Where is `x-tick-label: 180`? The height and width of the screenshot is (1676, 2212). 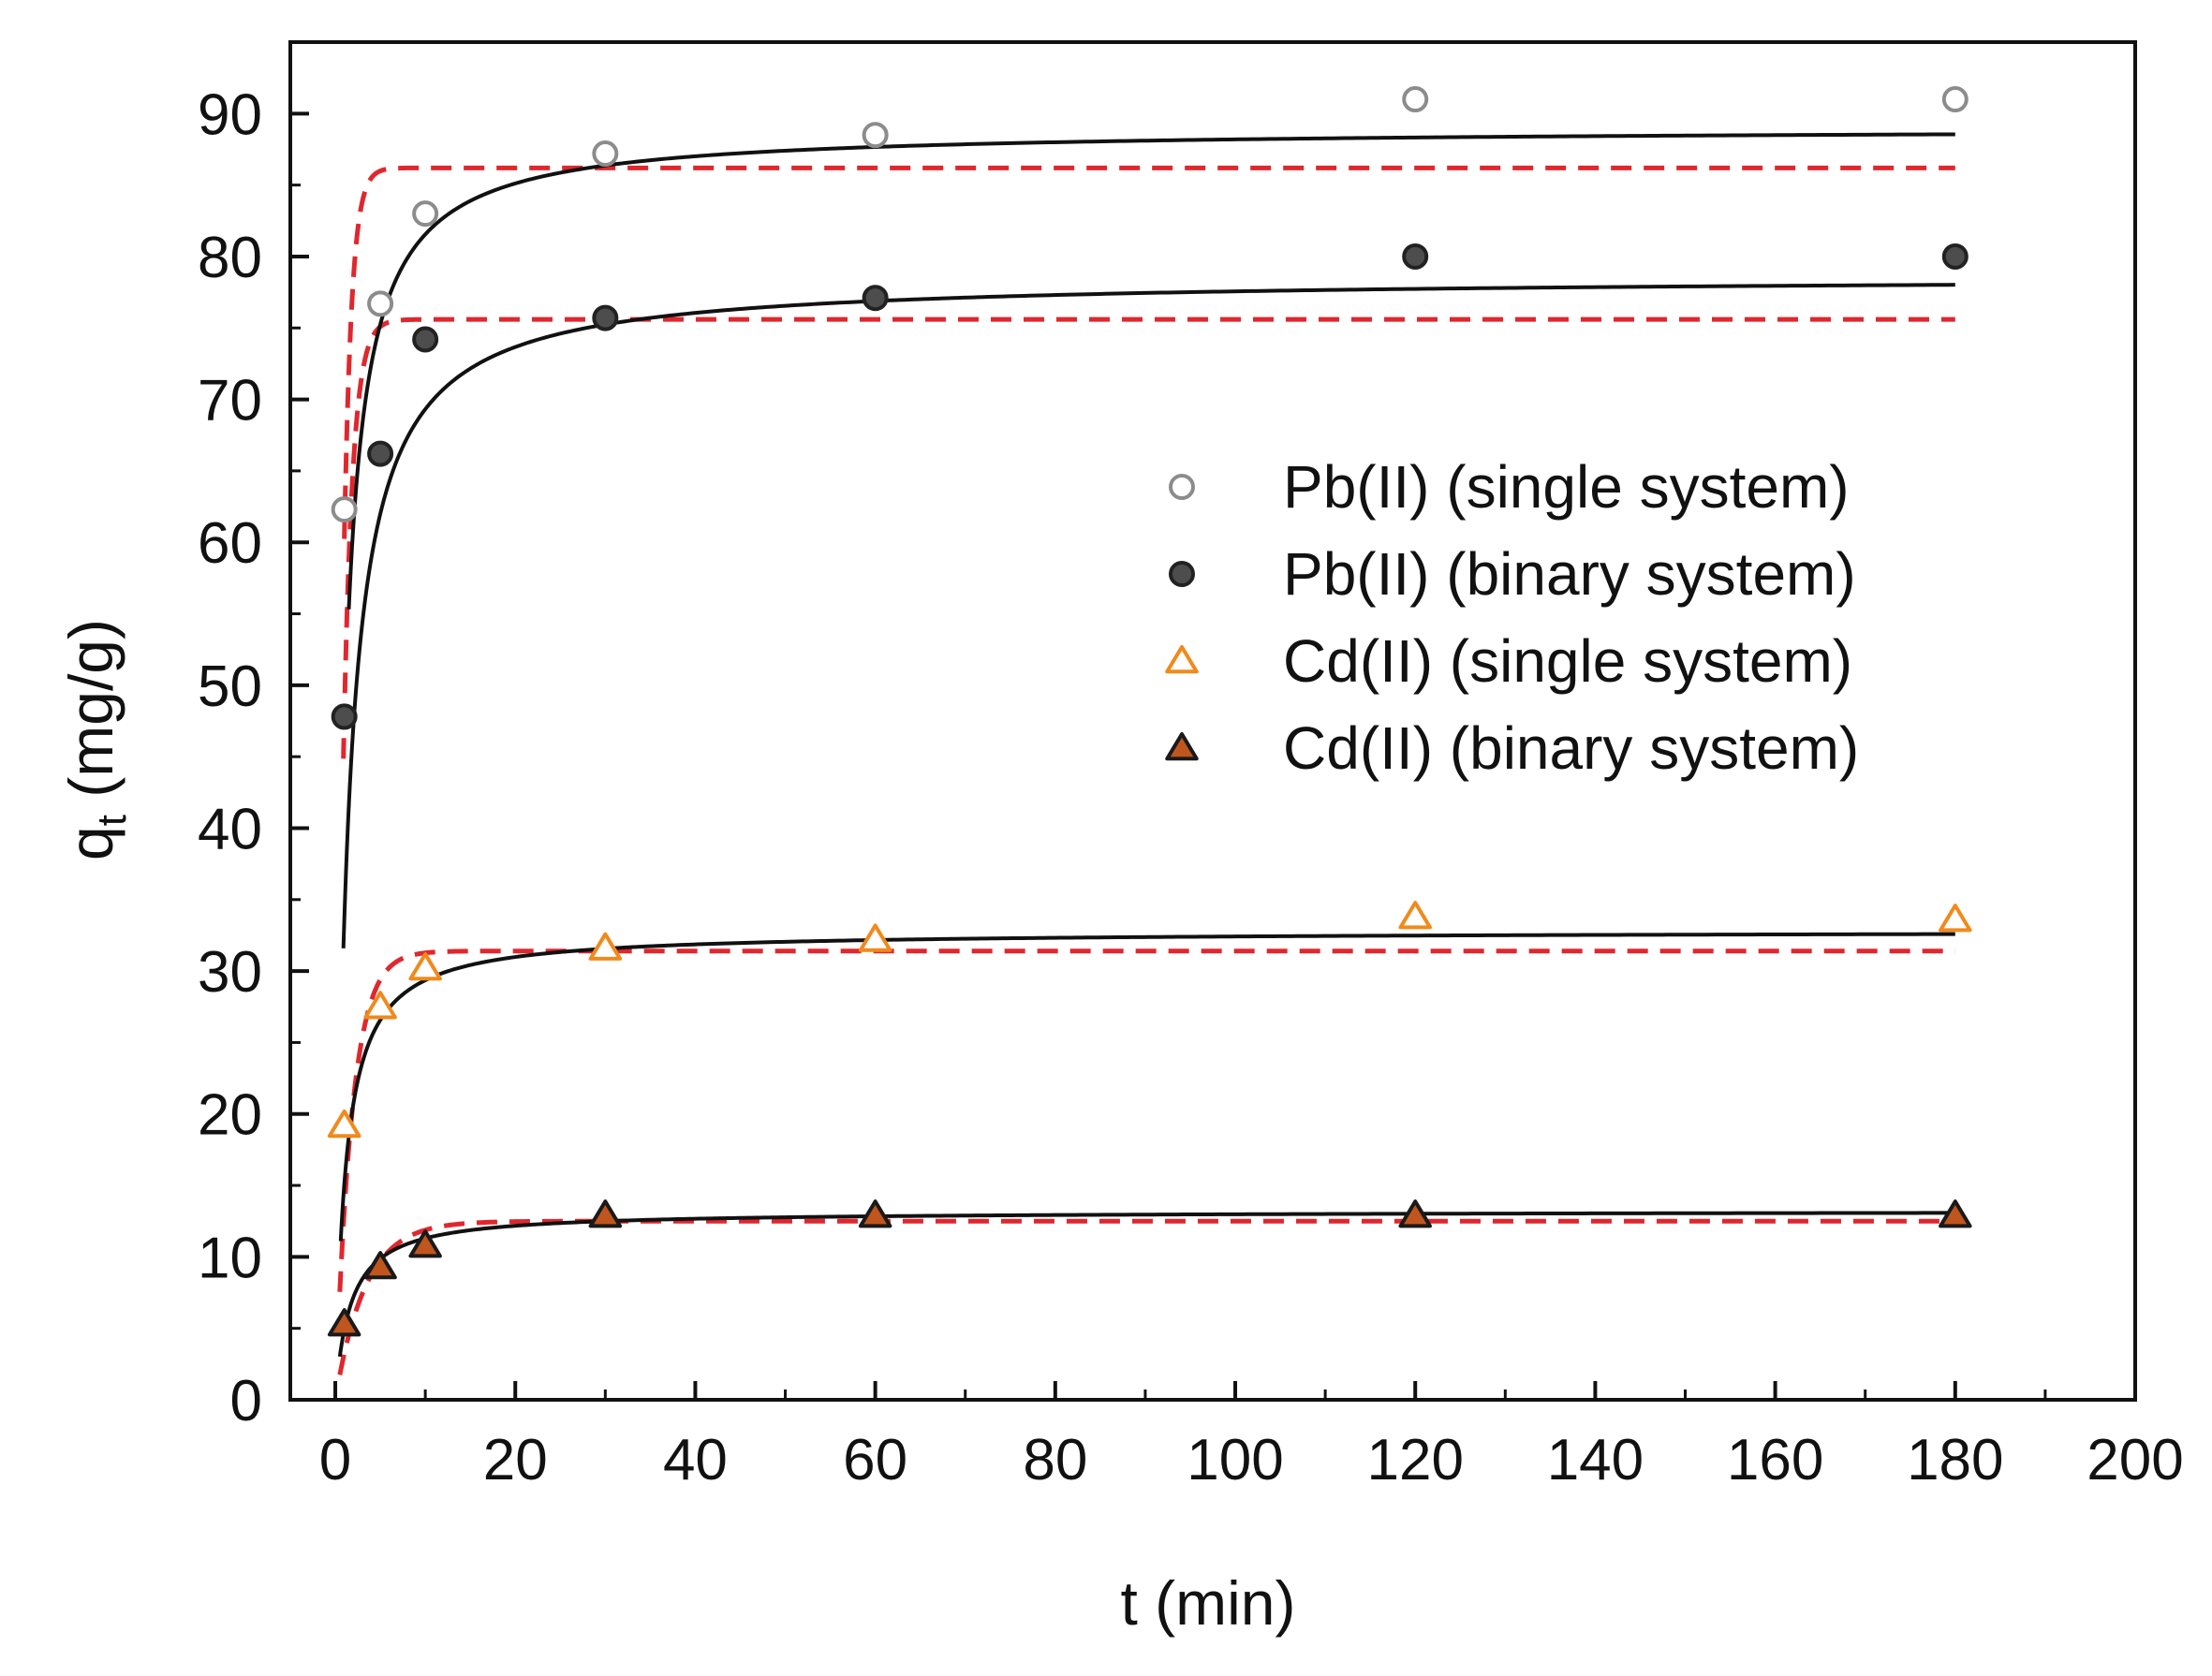 x-tick-label: 180 is located at coordinates (1955, 1460).